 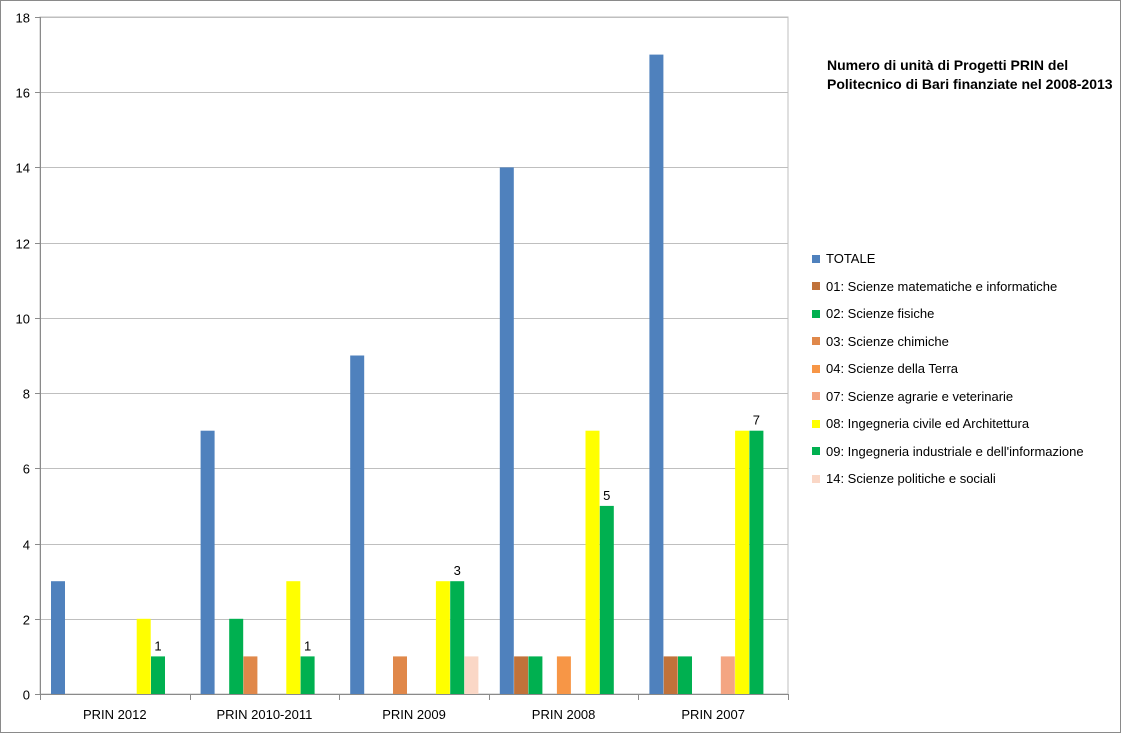 What do you see at coordinates (26, 695) in the screenshot?
I see `y-tick-label: 0` at bounding box center [26, 695].